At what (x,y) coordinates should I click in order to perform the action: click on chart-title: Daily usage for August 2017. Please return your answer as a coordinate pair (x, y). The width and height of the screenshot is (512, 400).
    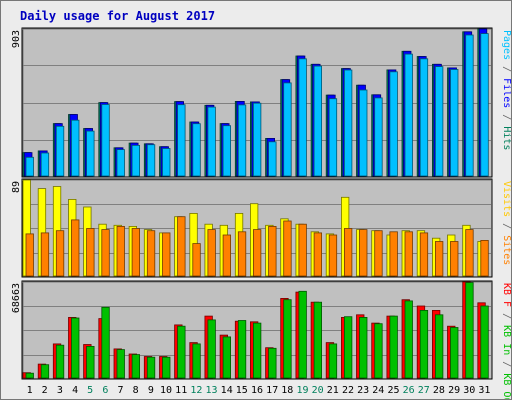
    Looking at the image, I should click on (117, 16).